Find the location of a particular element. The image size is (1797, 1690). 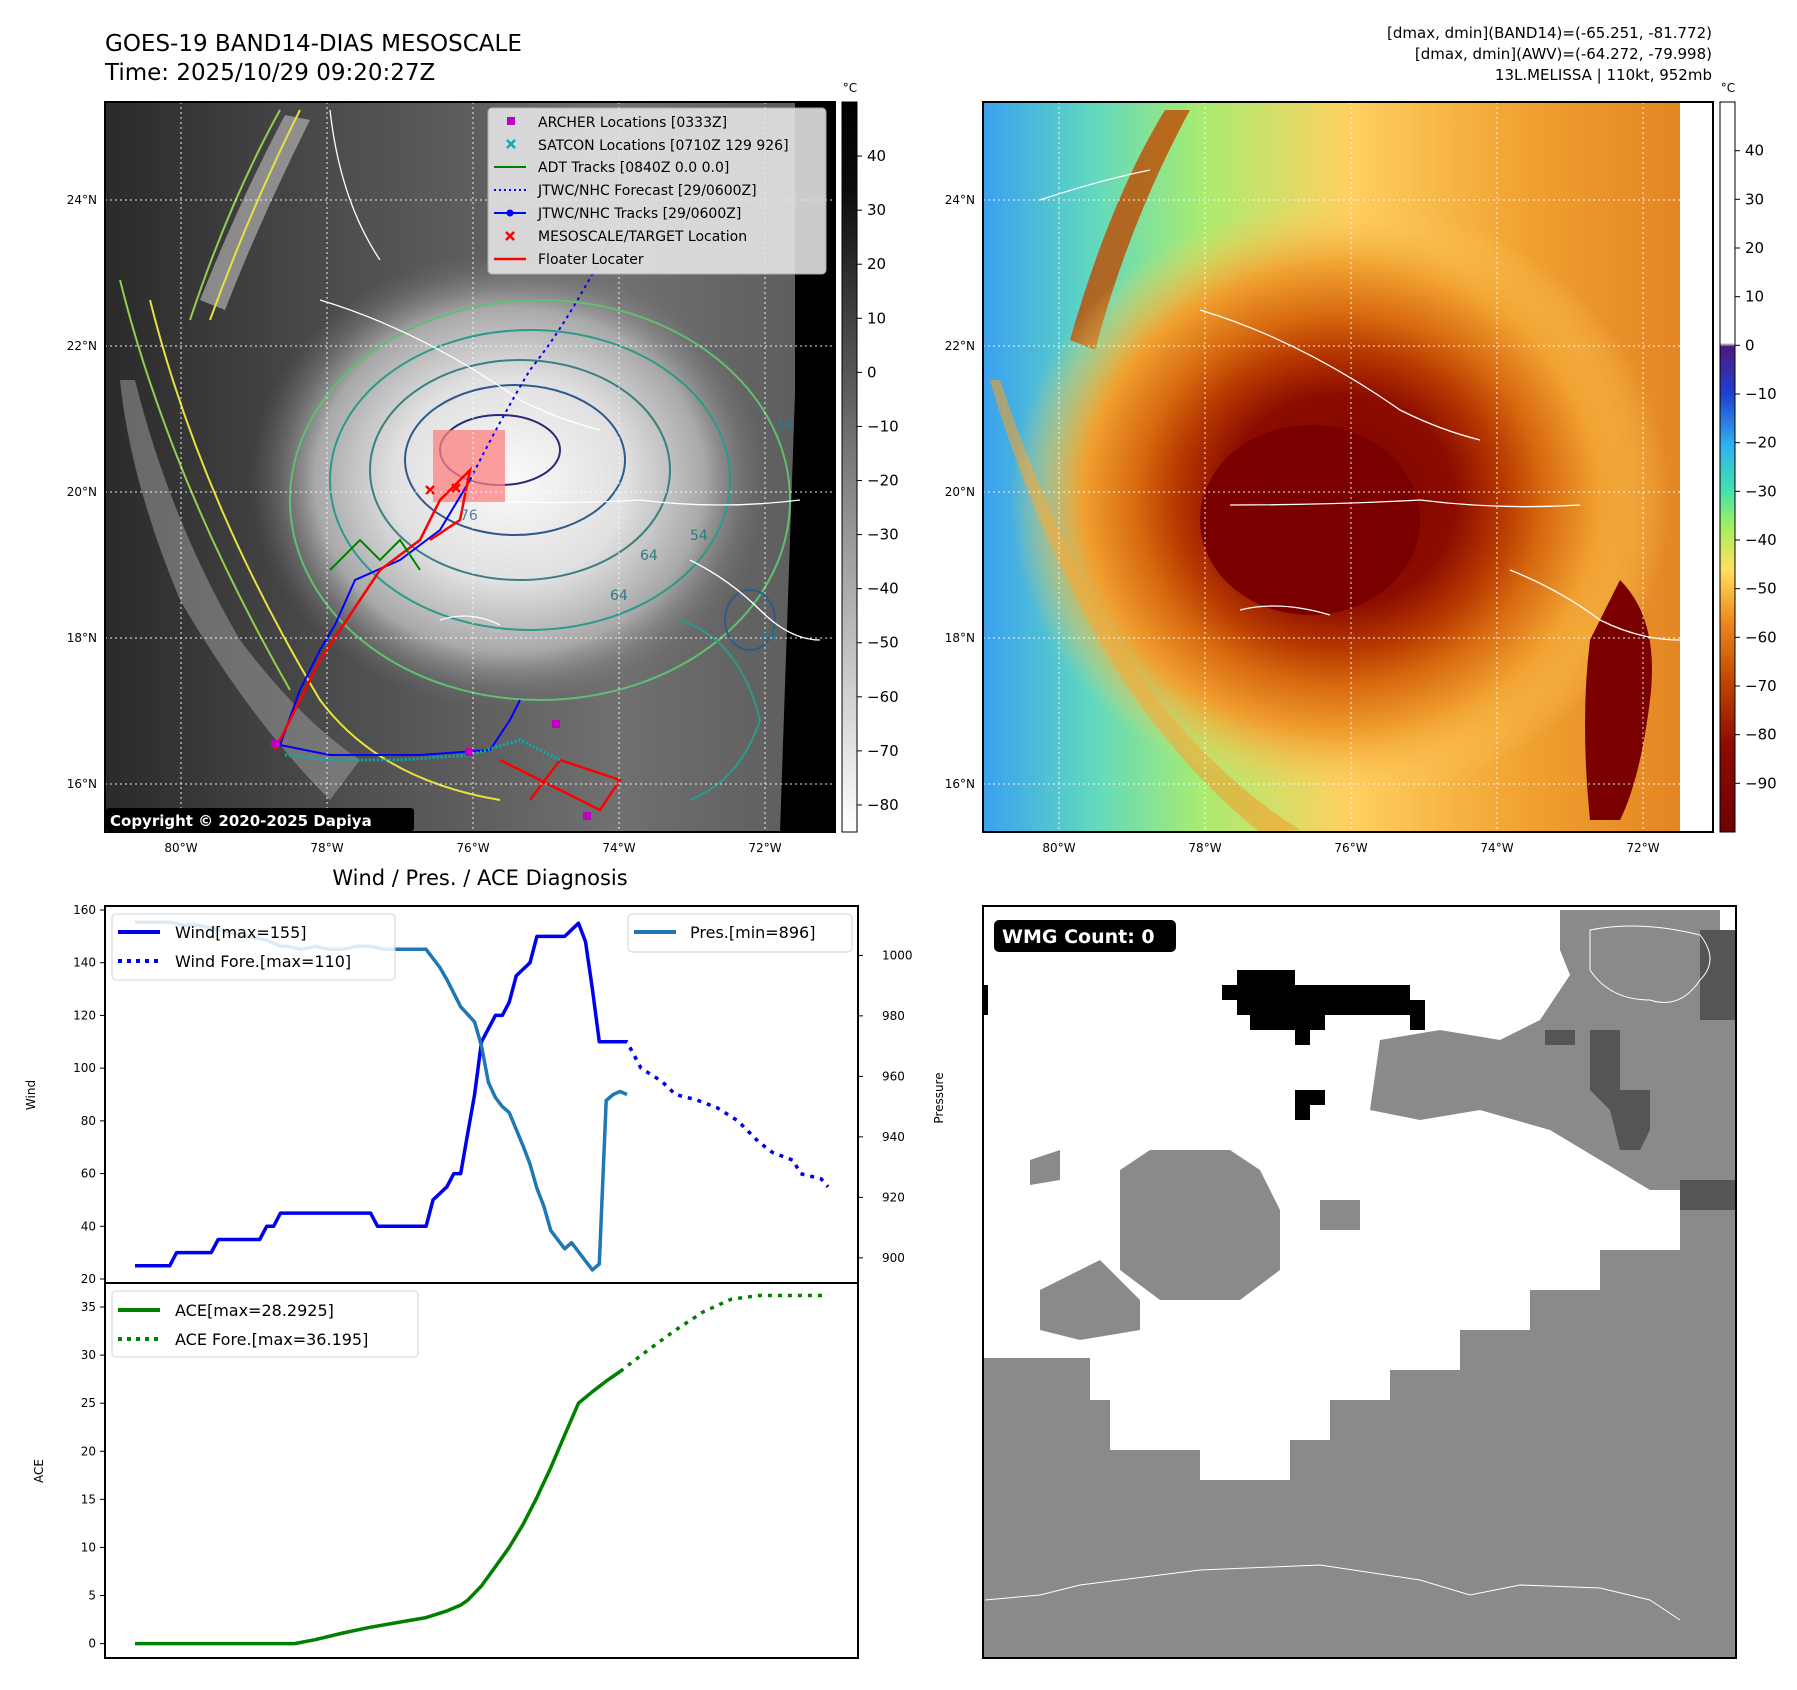

ir-storm-core is located at coordinates (510, 480).